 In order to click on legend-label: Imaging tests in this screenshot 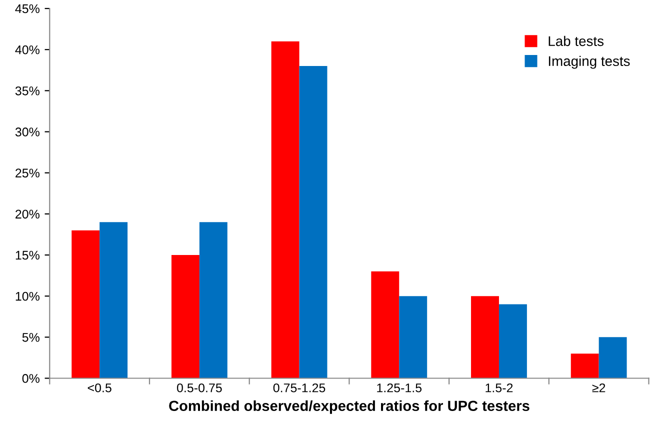, I will do `click(589, 62)`.